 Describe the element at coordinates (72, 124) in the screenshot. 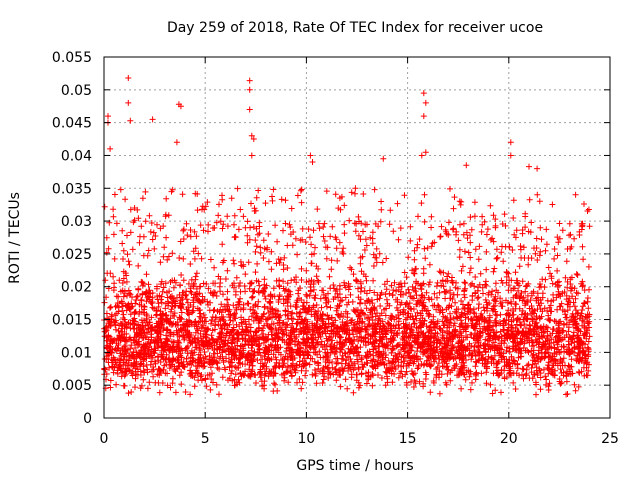

I see `y-tick-label: 0.045` at that location.